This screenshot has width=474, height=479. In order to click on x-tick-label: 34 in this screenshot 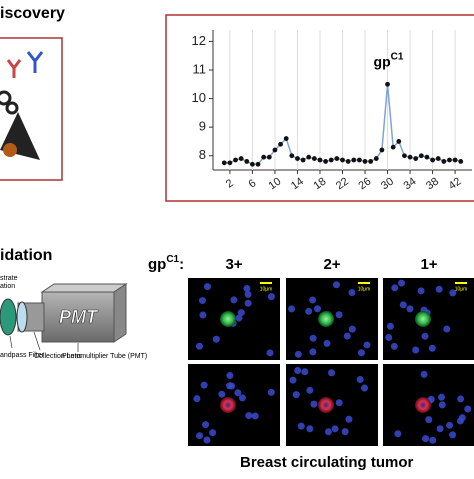, I will do `click(410, 183)`.